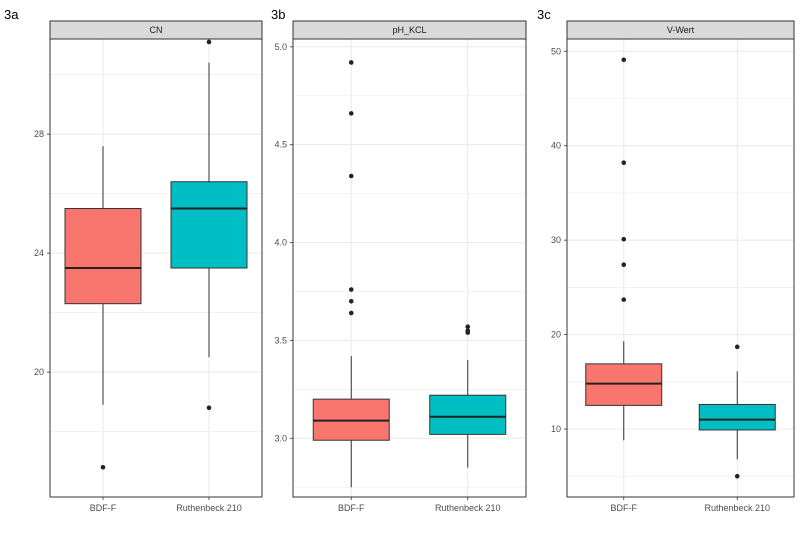 This screenshot has height=534, width=800. I want to click on strip-title: pH_KCL, so click(409, 30).